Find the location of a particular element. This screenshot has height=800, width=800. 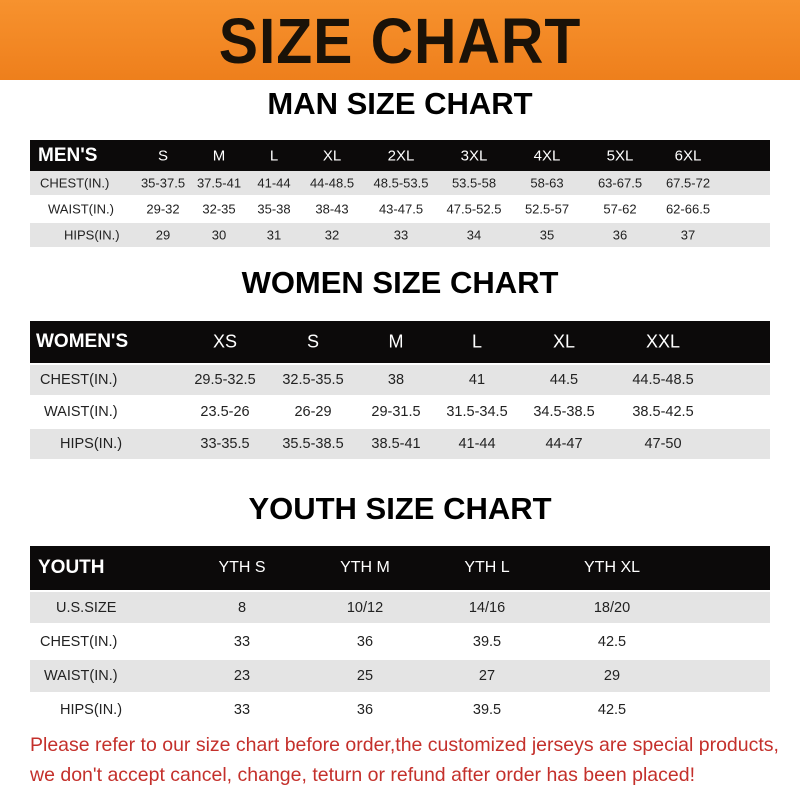

measurement-value: 32-35 is located at coordinates (219, 209).